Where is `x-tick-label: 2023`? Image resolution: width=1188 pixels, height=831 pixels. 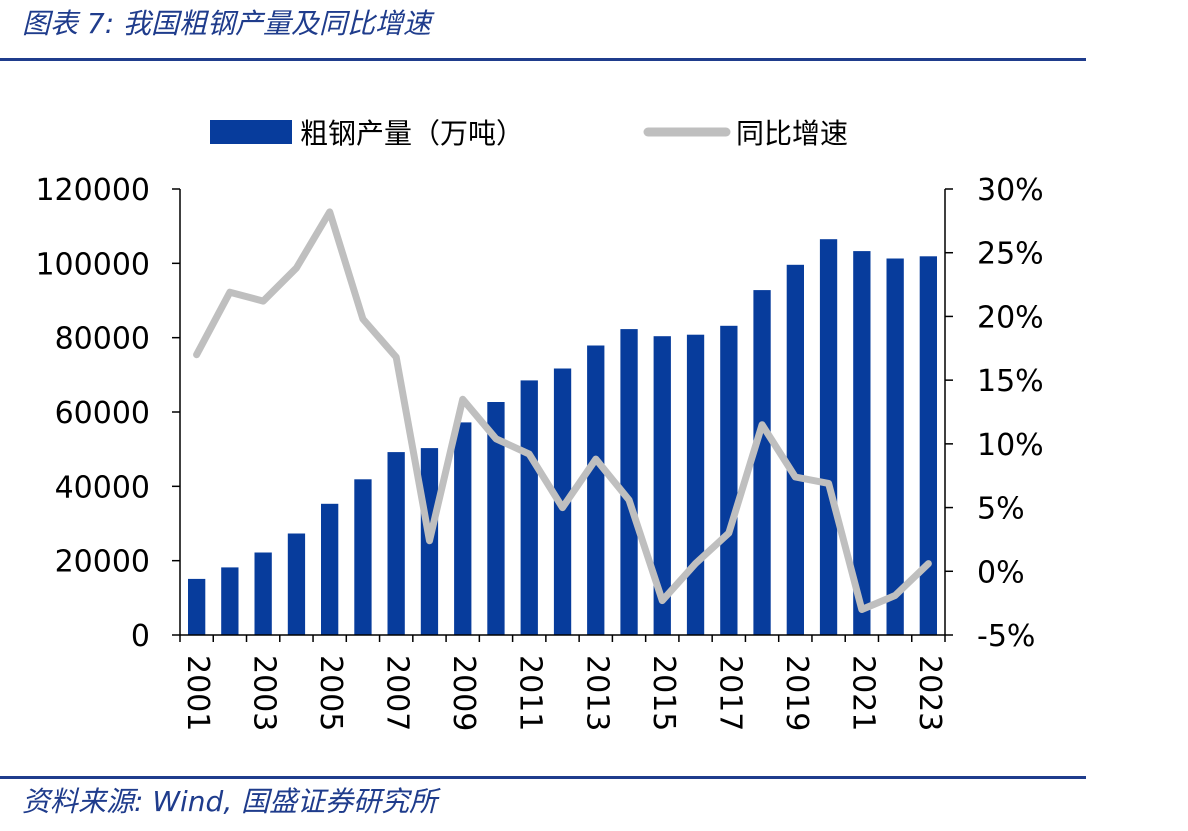 x-tick-label: 2023 is located at coordinates (929, 693).